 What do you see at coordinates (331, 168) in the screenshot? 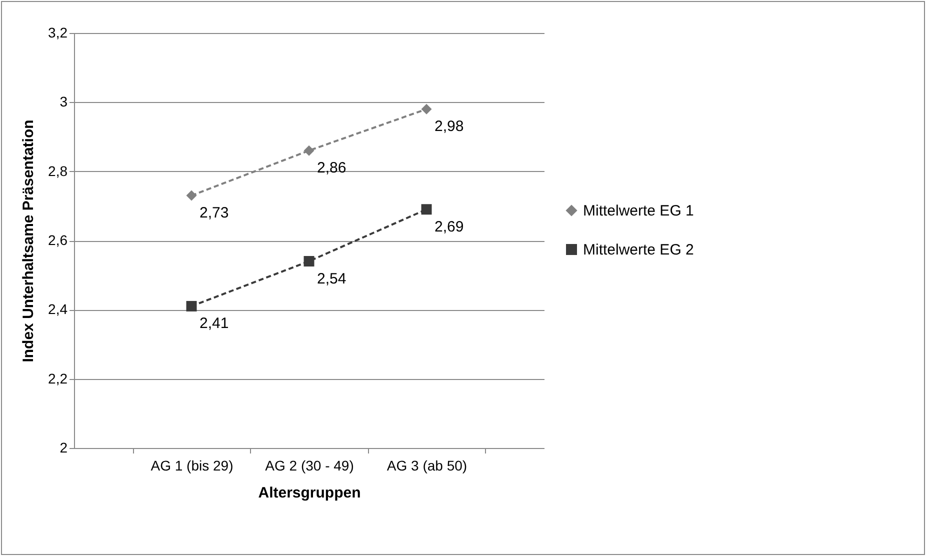
I see `data-label: 2,86` at bounding box center [331, 168].